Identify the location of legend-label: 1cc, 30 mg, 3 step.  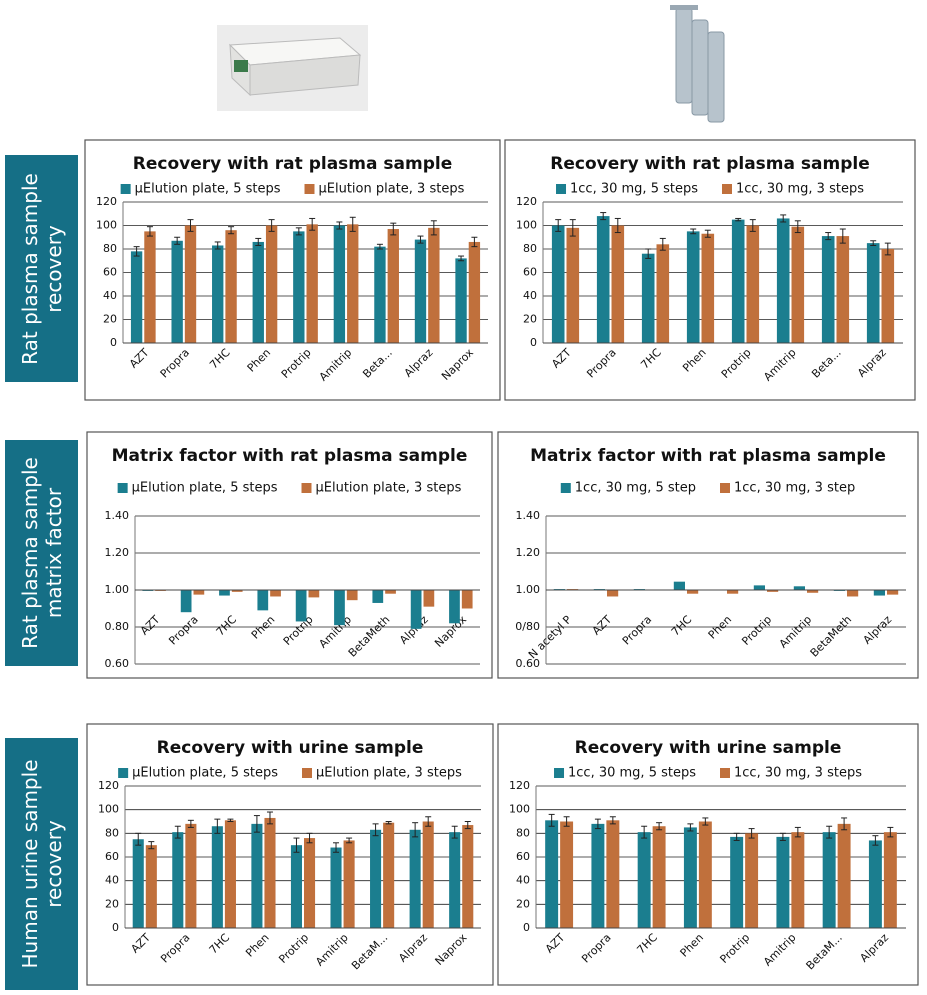
(794, 488).